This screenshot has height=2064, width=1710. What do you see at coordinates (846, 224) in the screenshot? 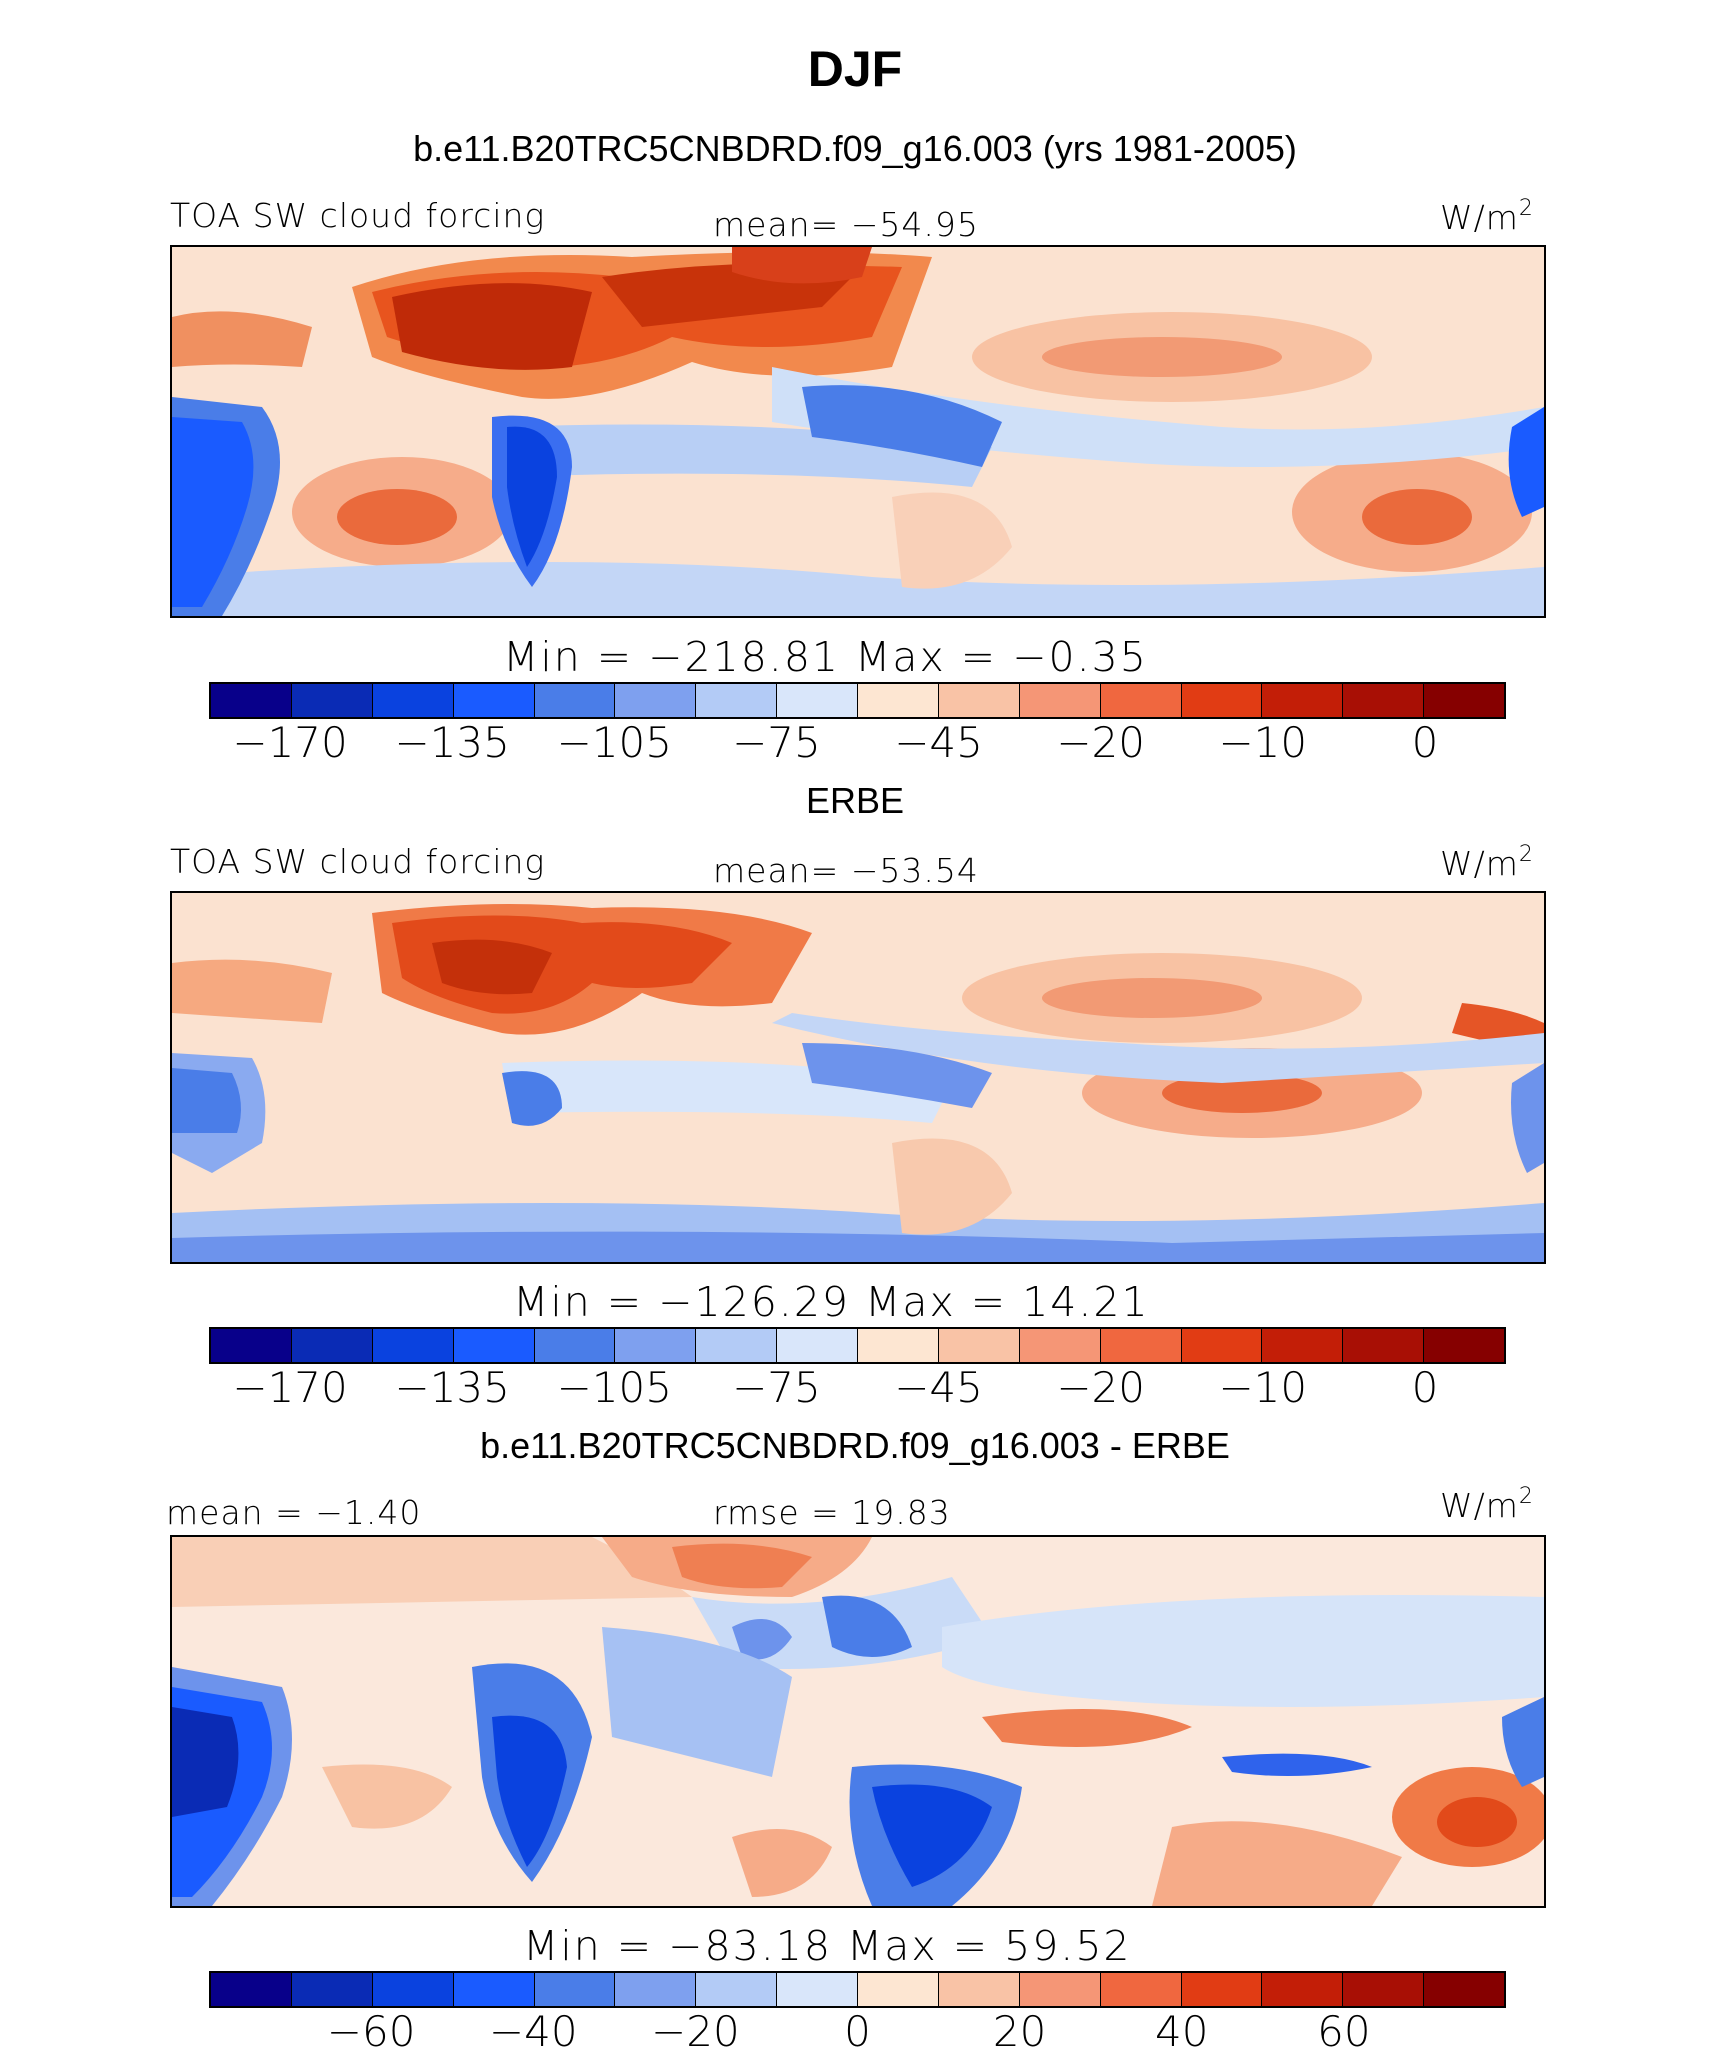
I see `panel-1-mean-label: mean= −54.95` at bounding box center [846, 224].